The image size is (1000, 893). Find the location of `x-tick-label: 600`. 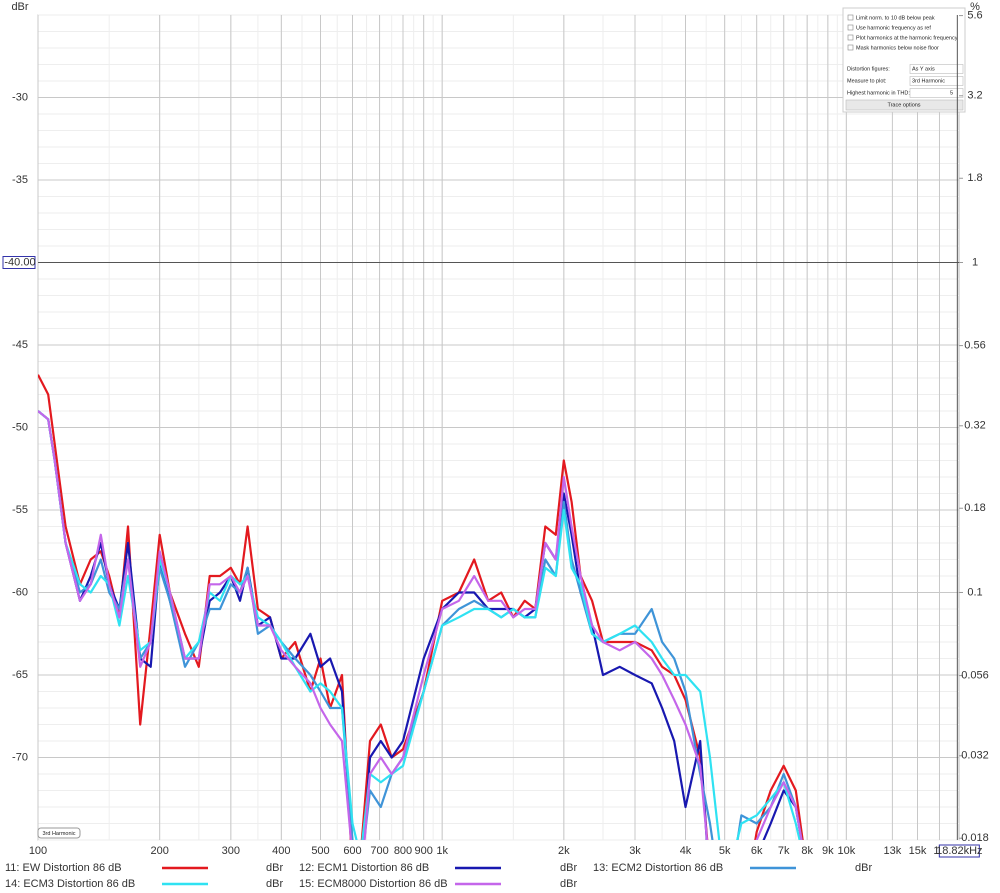

x-tick-label: 600 is located at coordinates (352, 851).